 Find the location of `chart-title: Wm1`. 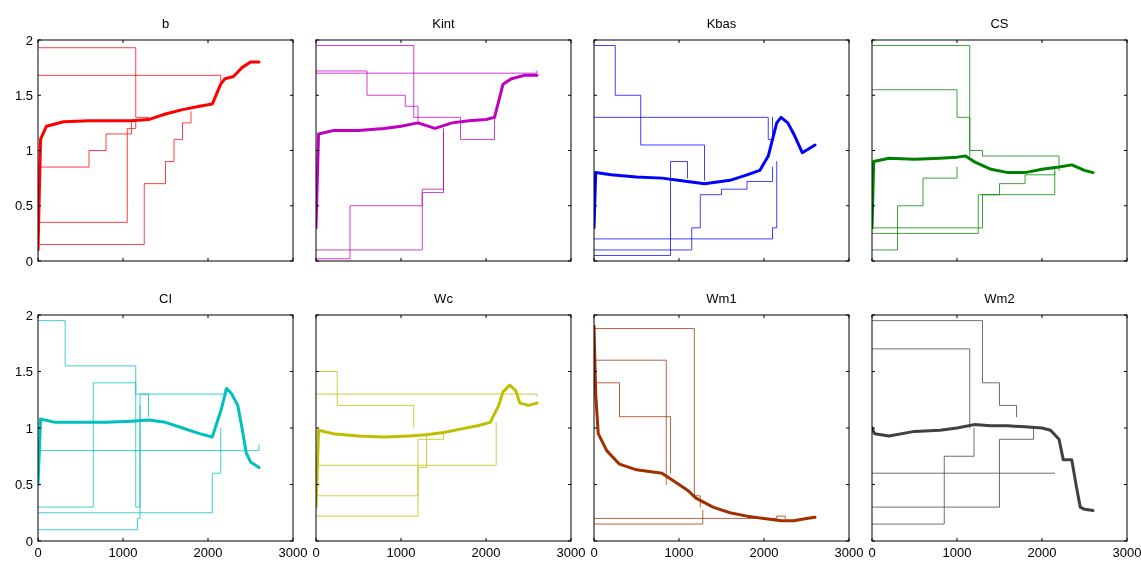

chart-title: Wm1 is located at coordinates (721, 298).